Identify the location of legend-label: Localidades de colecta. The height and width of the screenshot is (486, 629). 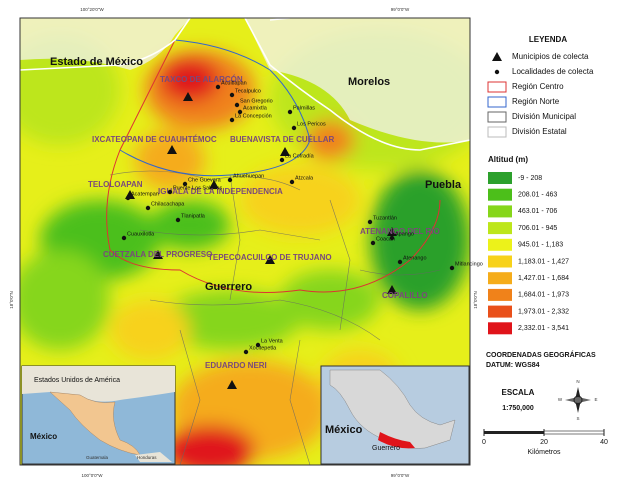
(553, 71).